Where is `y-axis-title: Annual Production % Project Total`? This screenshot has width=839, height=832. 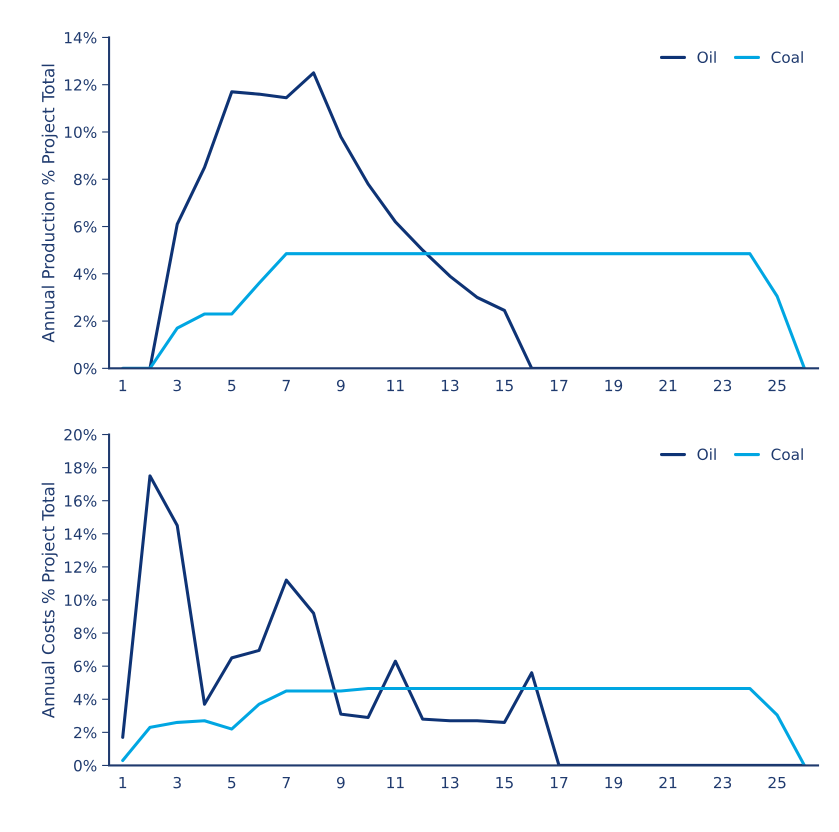
y-axis-title: Annual Production % Project Total is located at coordinates (50, 203).